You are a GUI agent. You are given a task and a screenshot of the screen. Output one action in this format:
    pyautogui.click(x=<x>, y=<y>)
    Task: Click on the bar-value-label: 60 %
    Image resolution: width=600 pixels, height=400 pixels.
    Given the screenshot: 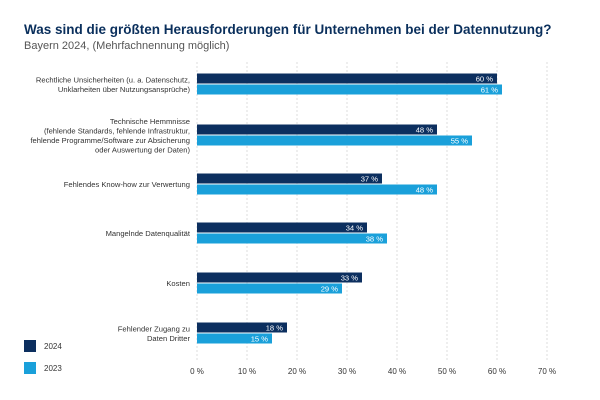 What is the action you would take?
    pyautogui.click(x=485, y=78)
    